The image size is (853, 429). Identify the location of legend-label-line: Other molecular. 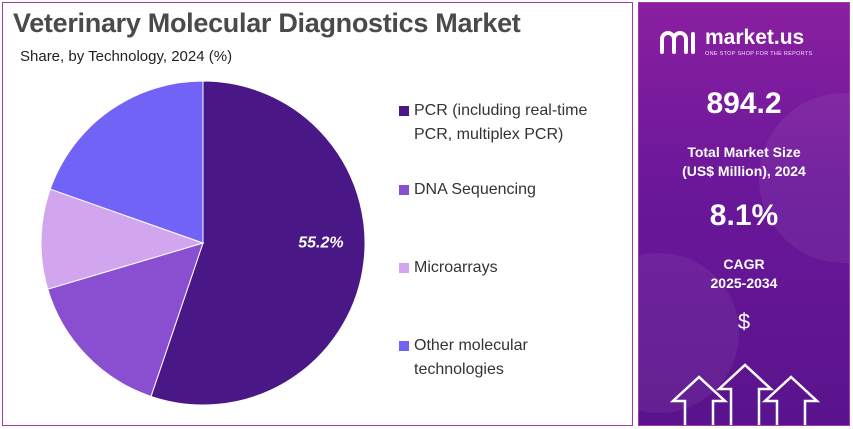
(471, 345).